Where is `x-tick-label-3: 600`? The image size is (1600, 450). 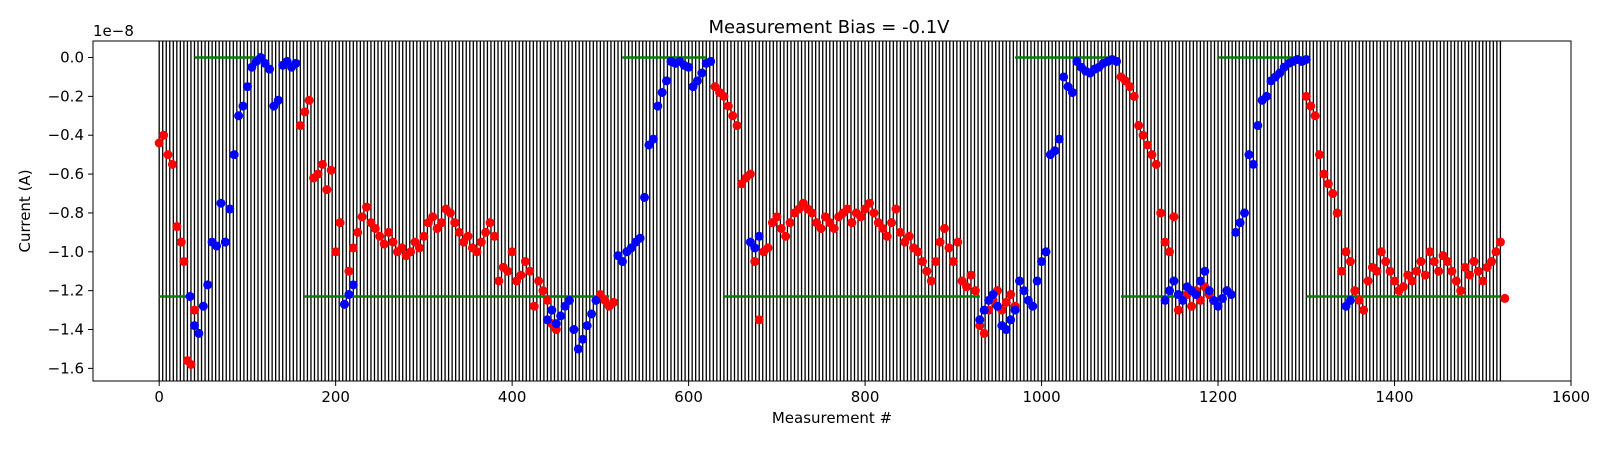 x-tick-label-3: 600 is located at coordinates (688, 397).